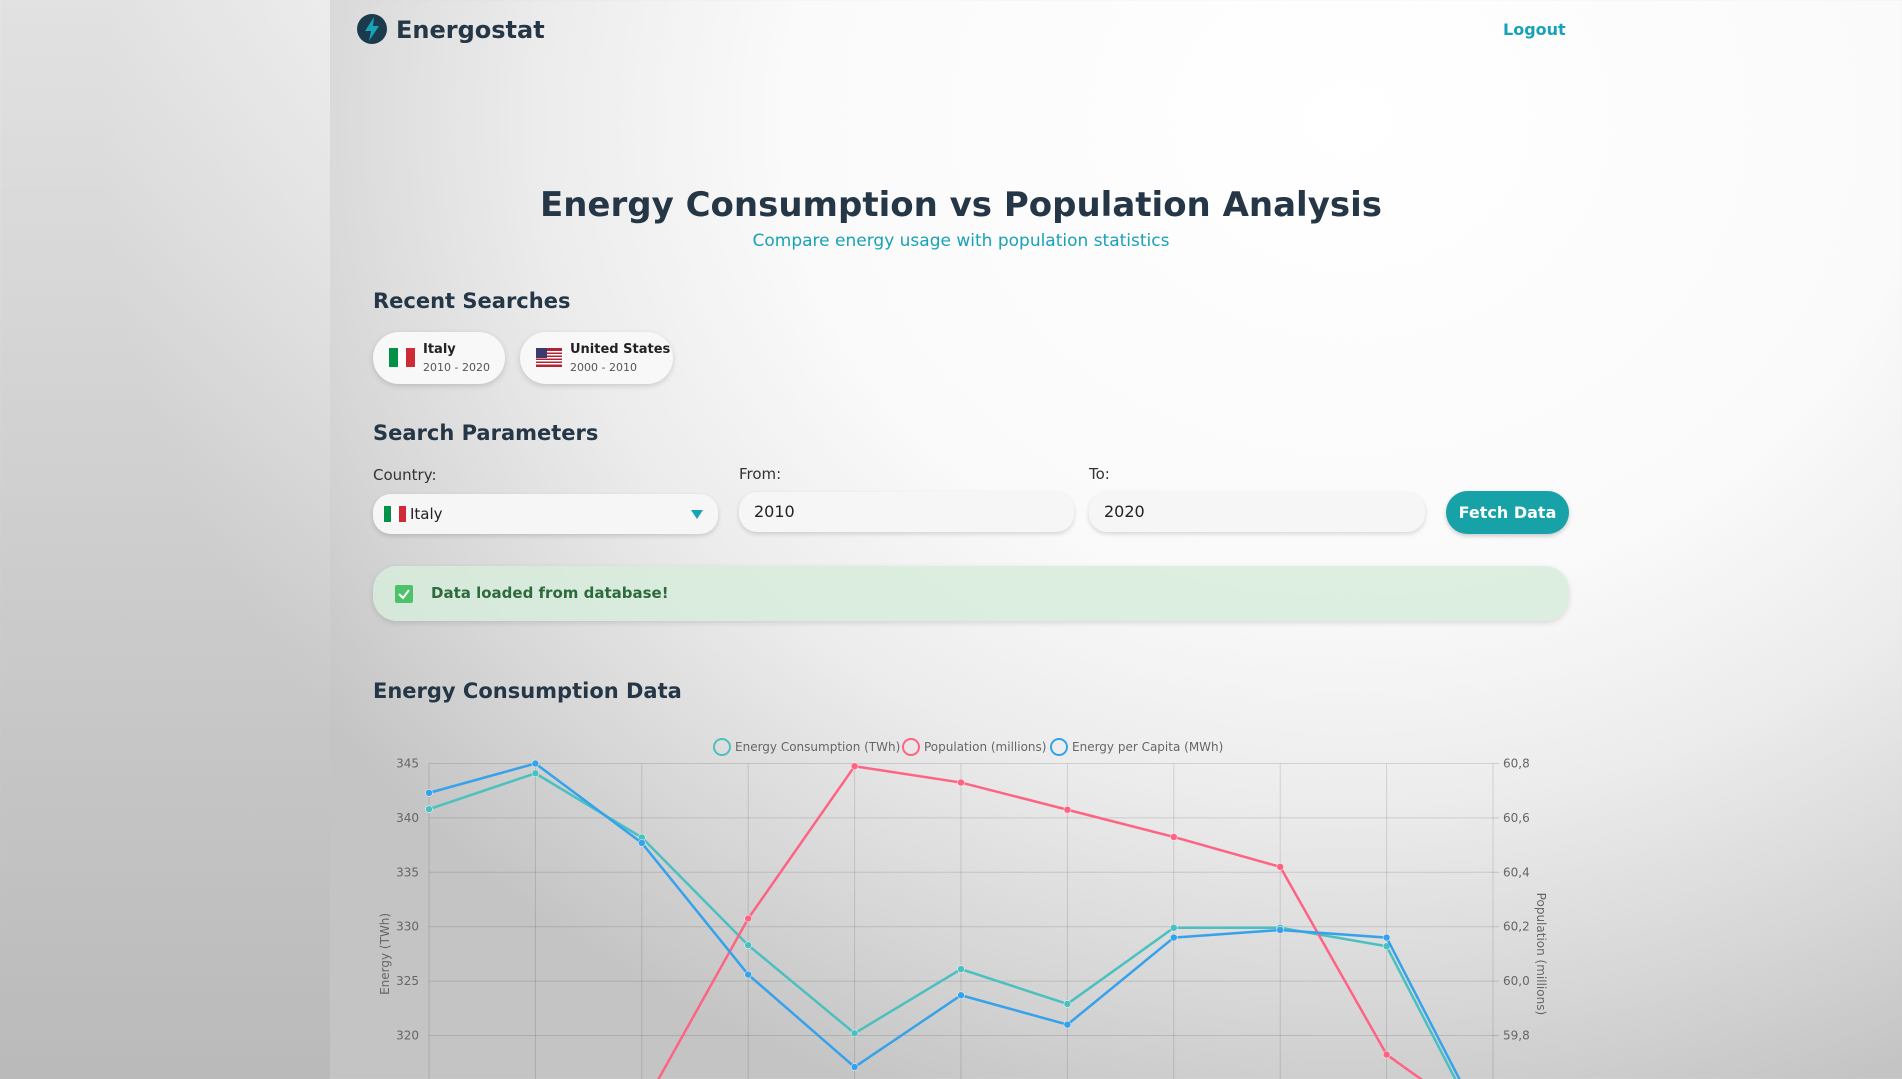 This screenshot has height=1079, width=1902. I want to click on chip-country: Italy, so click(439, 349).